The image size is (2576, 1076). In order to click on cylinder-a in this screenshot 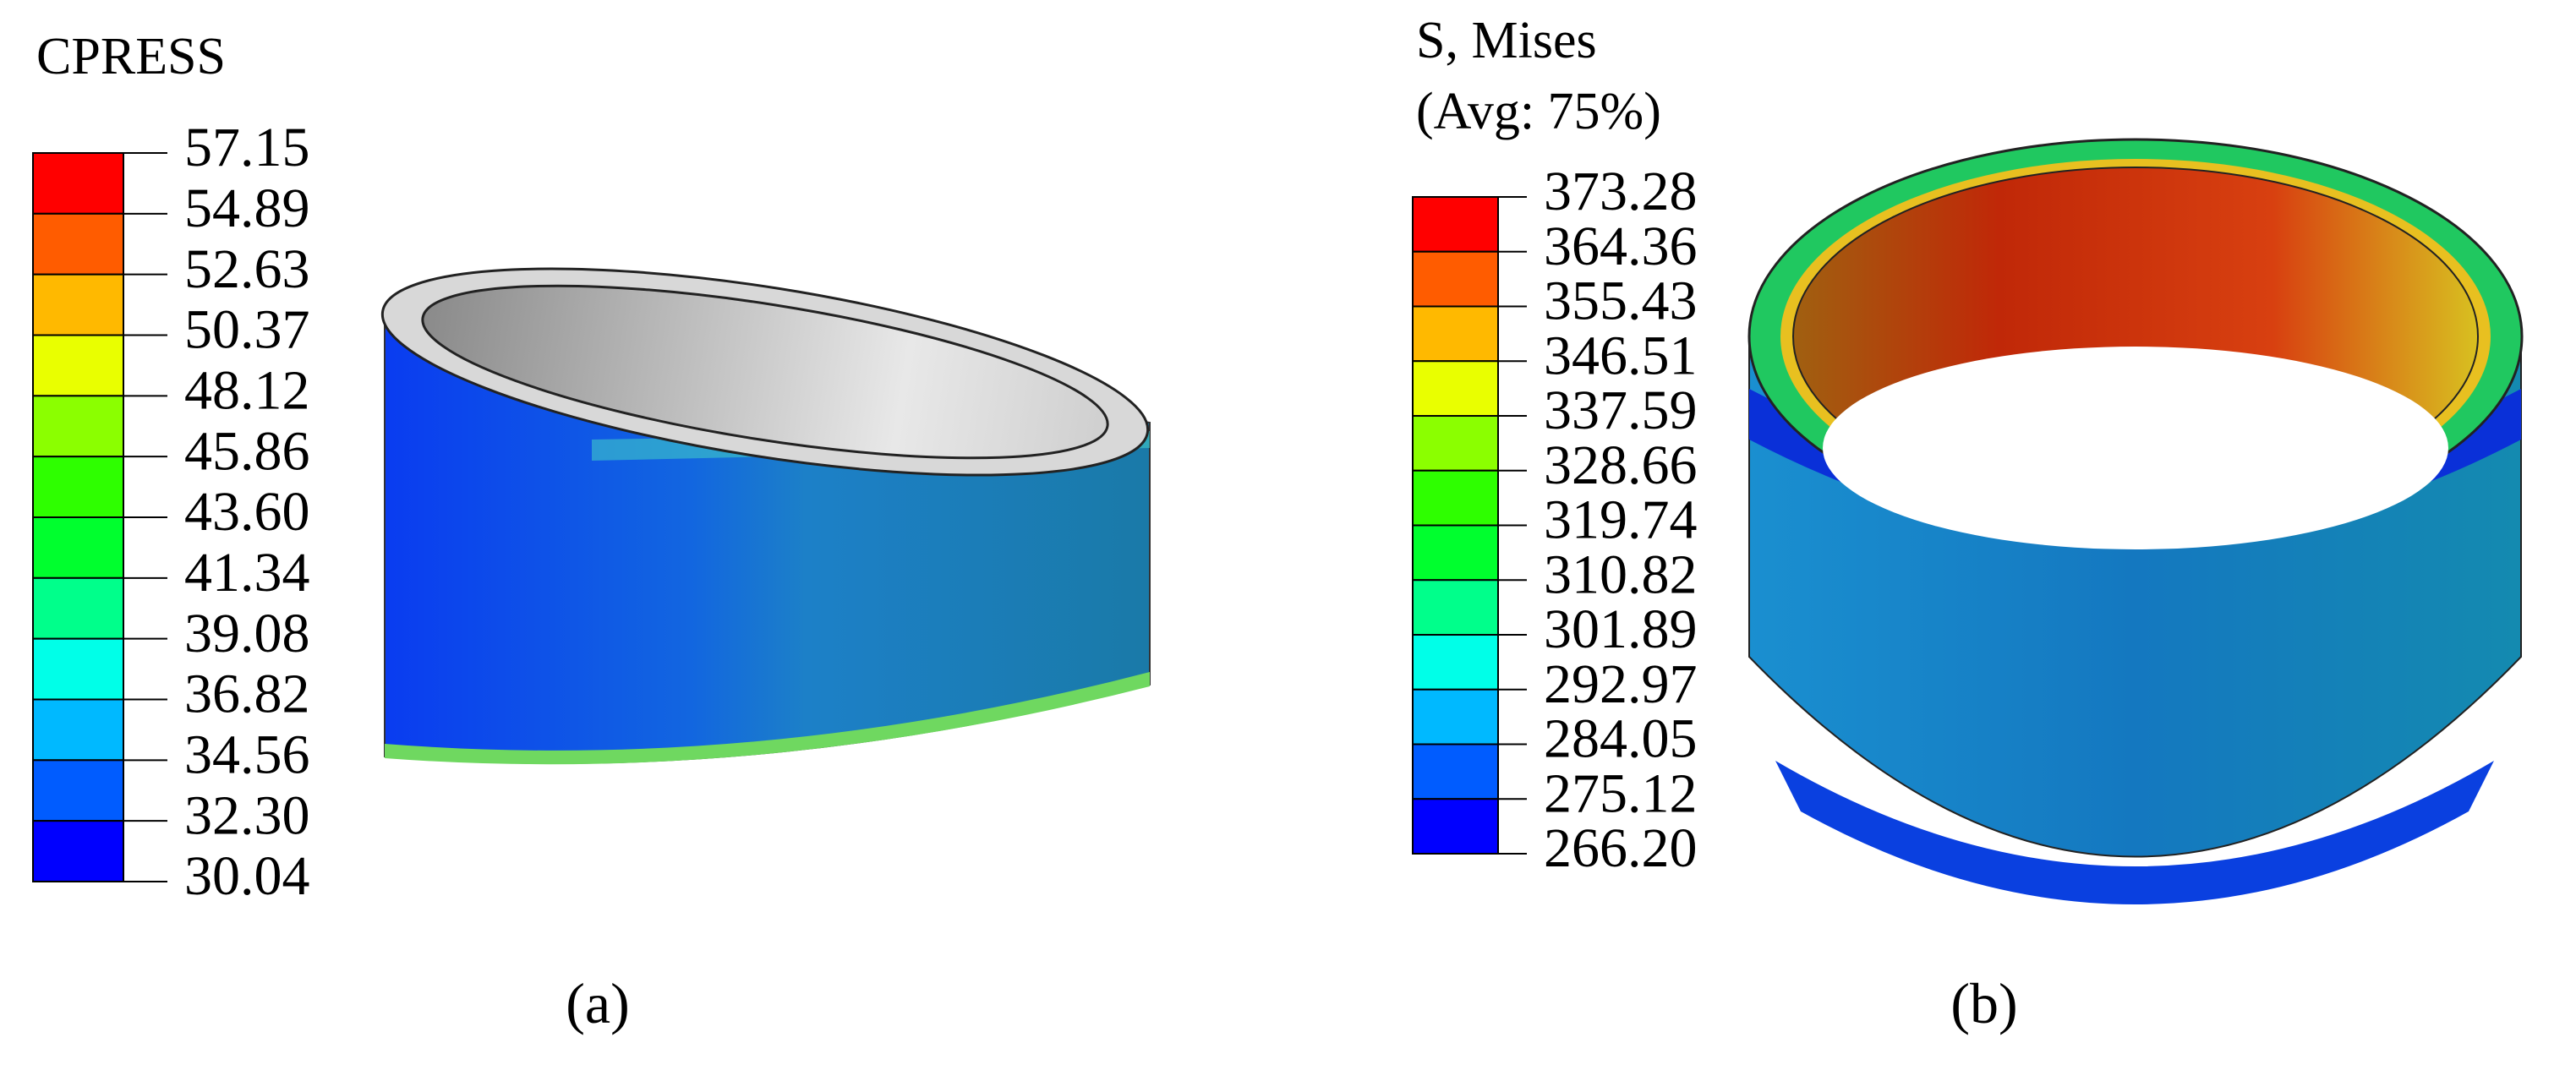, I will do `click(765, 516)`.